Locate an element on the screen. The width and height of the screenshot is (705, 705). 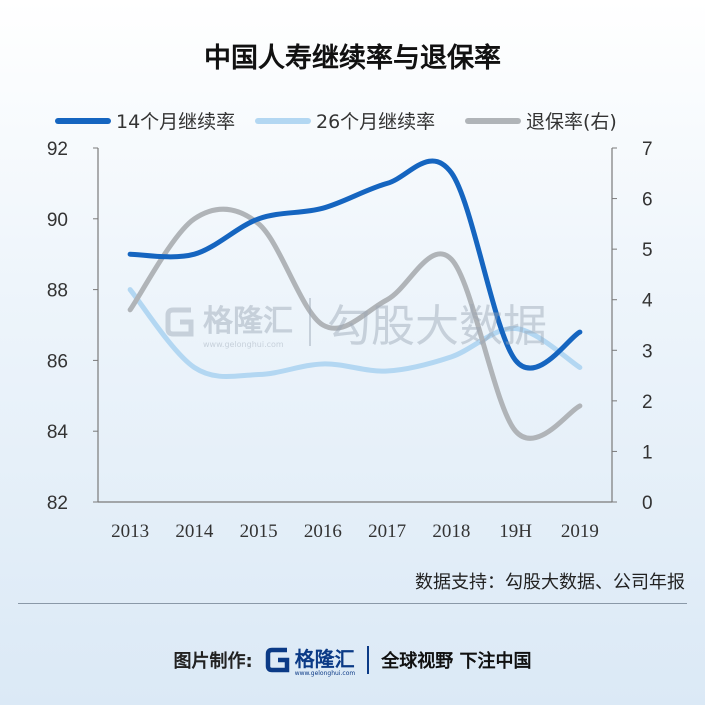
footer-label: 图片制作: is located at coordinates (213, 661).